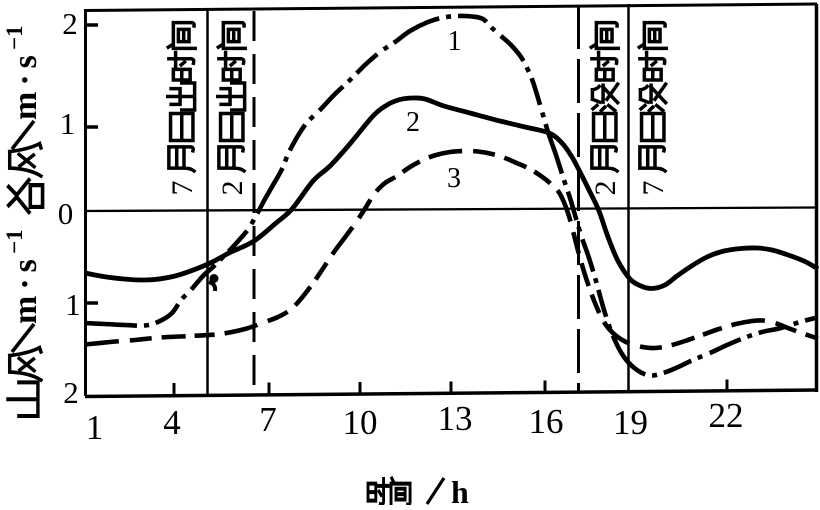  I want to click on svg-text: 22, so click(726, 415).